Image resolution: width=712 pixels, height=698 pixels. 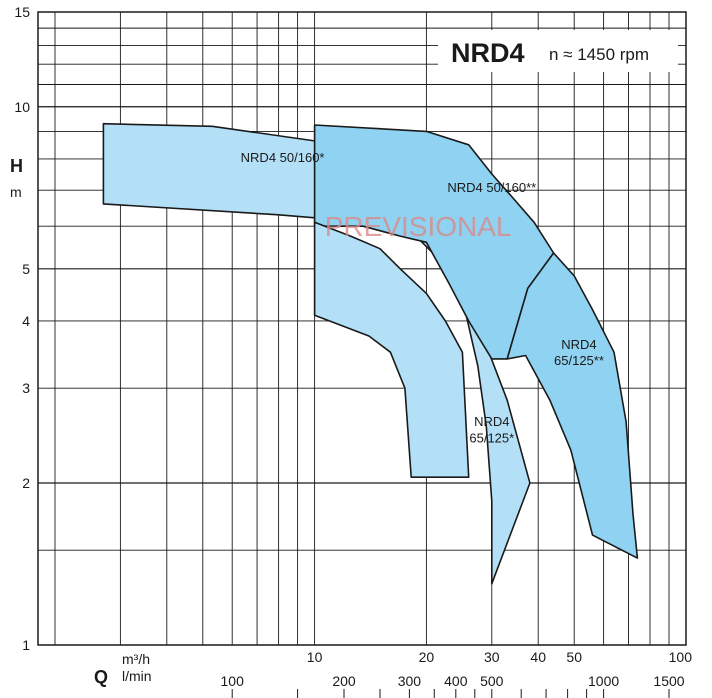 What do you see at coordinates (233, 681) in the screenshot?
I see `lmin-tick-100: 100` at bounding box center [233, 681].